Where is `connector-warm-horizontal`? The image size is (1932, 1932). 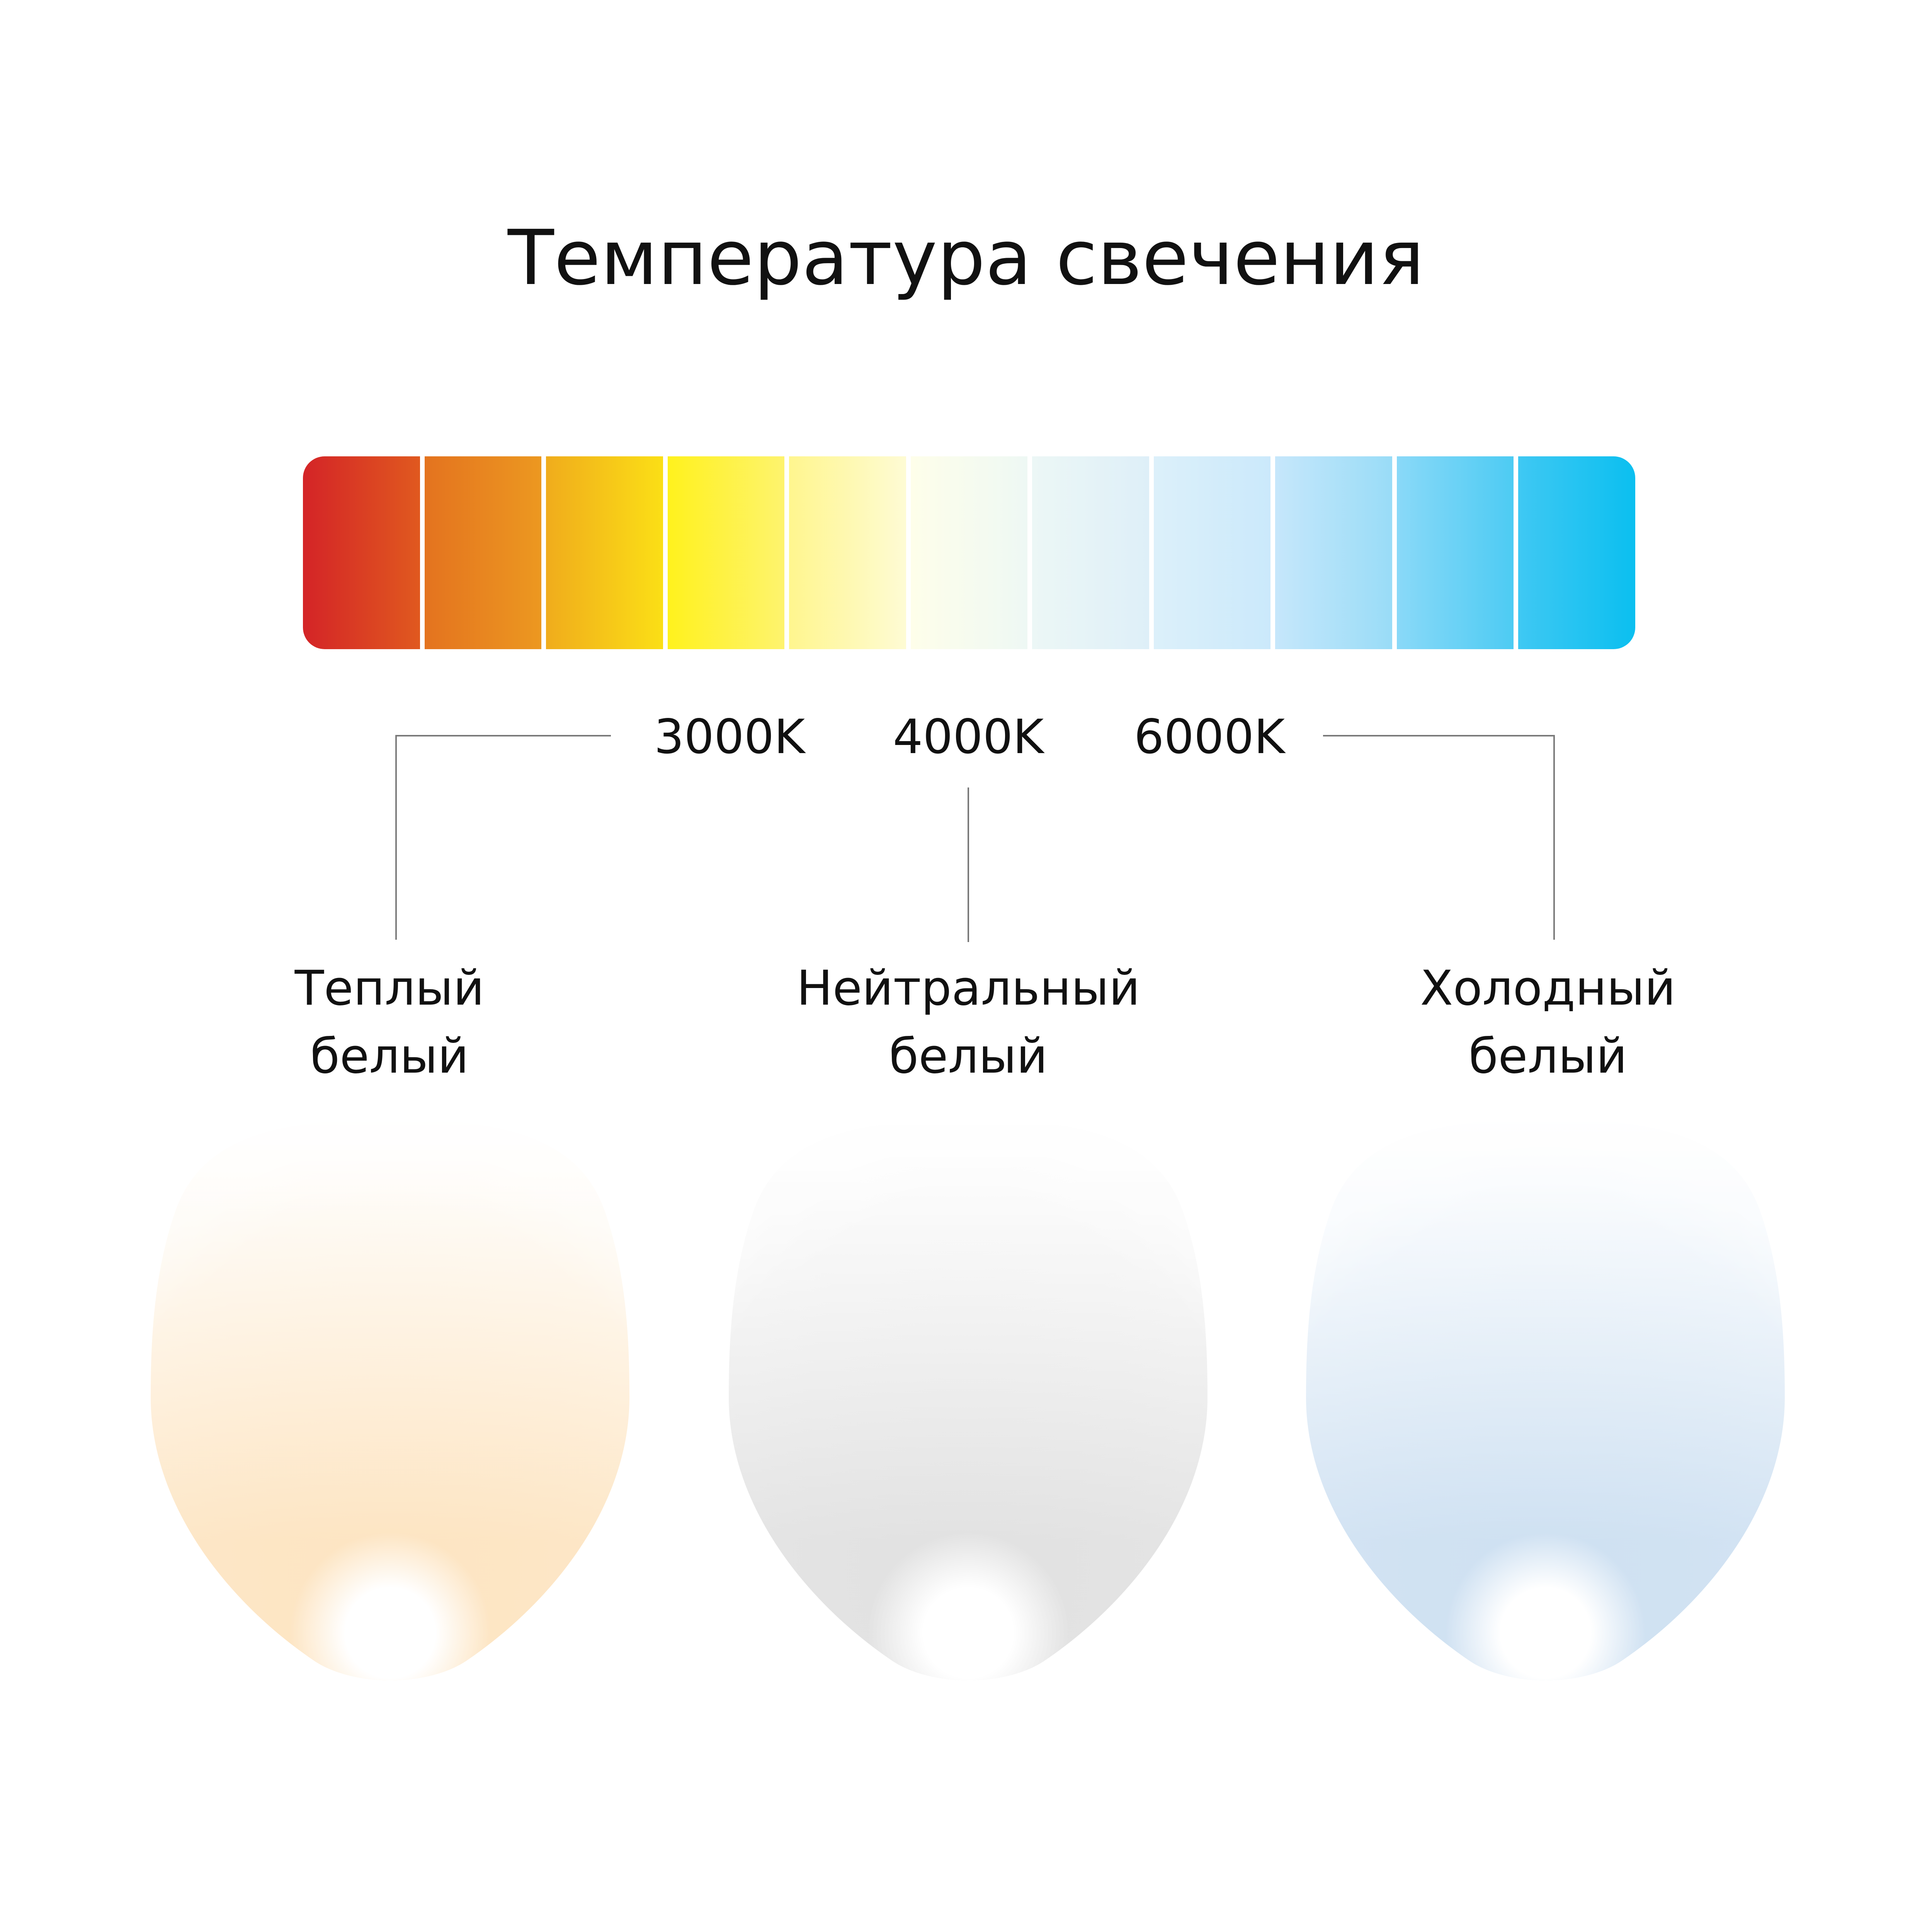 connector-warm-horizontal is located at coordinates (503, 735).